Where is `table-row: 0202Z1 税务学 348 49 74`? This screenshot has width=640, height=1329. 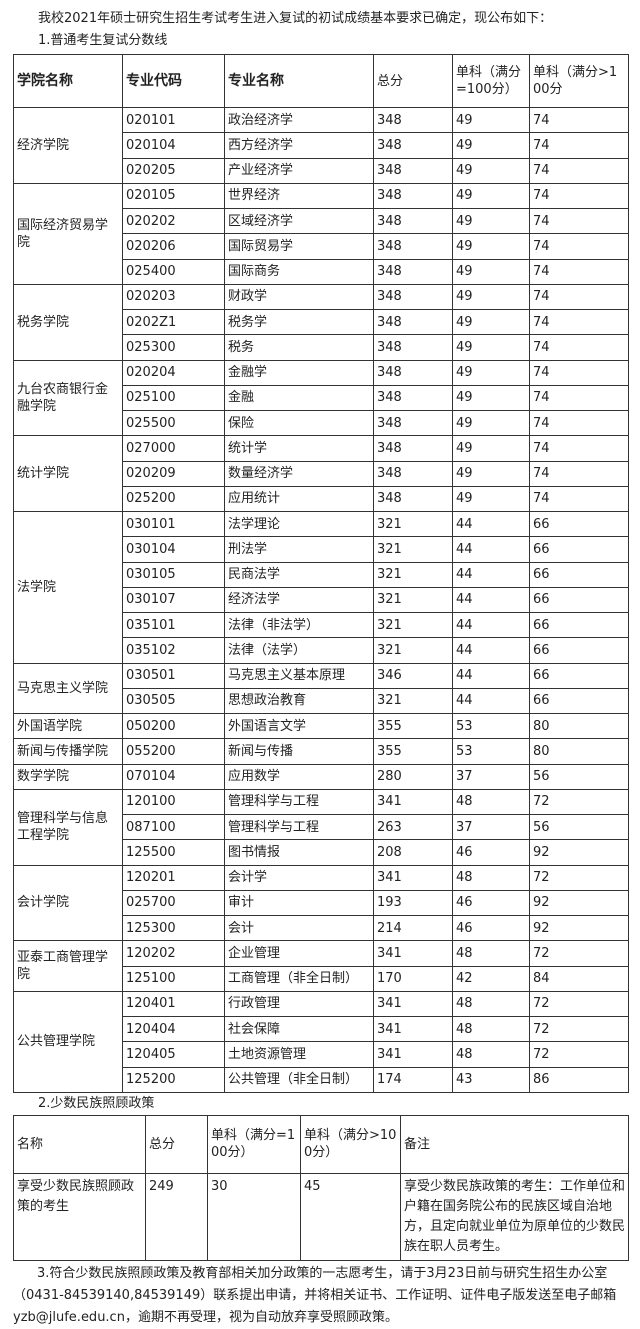 table-row: 0202Z1 税务学 348 49 74 is located at coordinates (321, 322).